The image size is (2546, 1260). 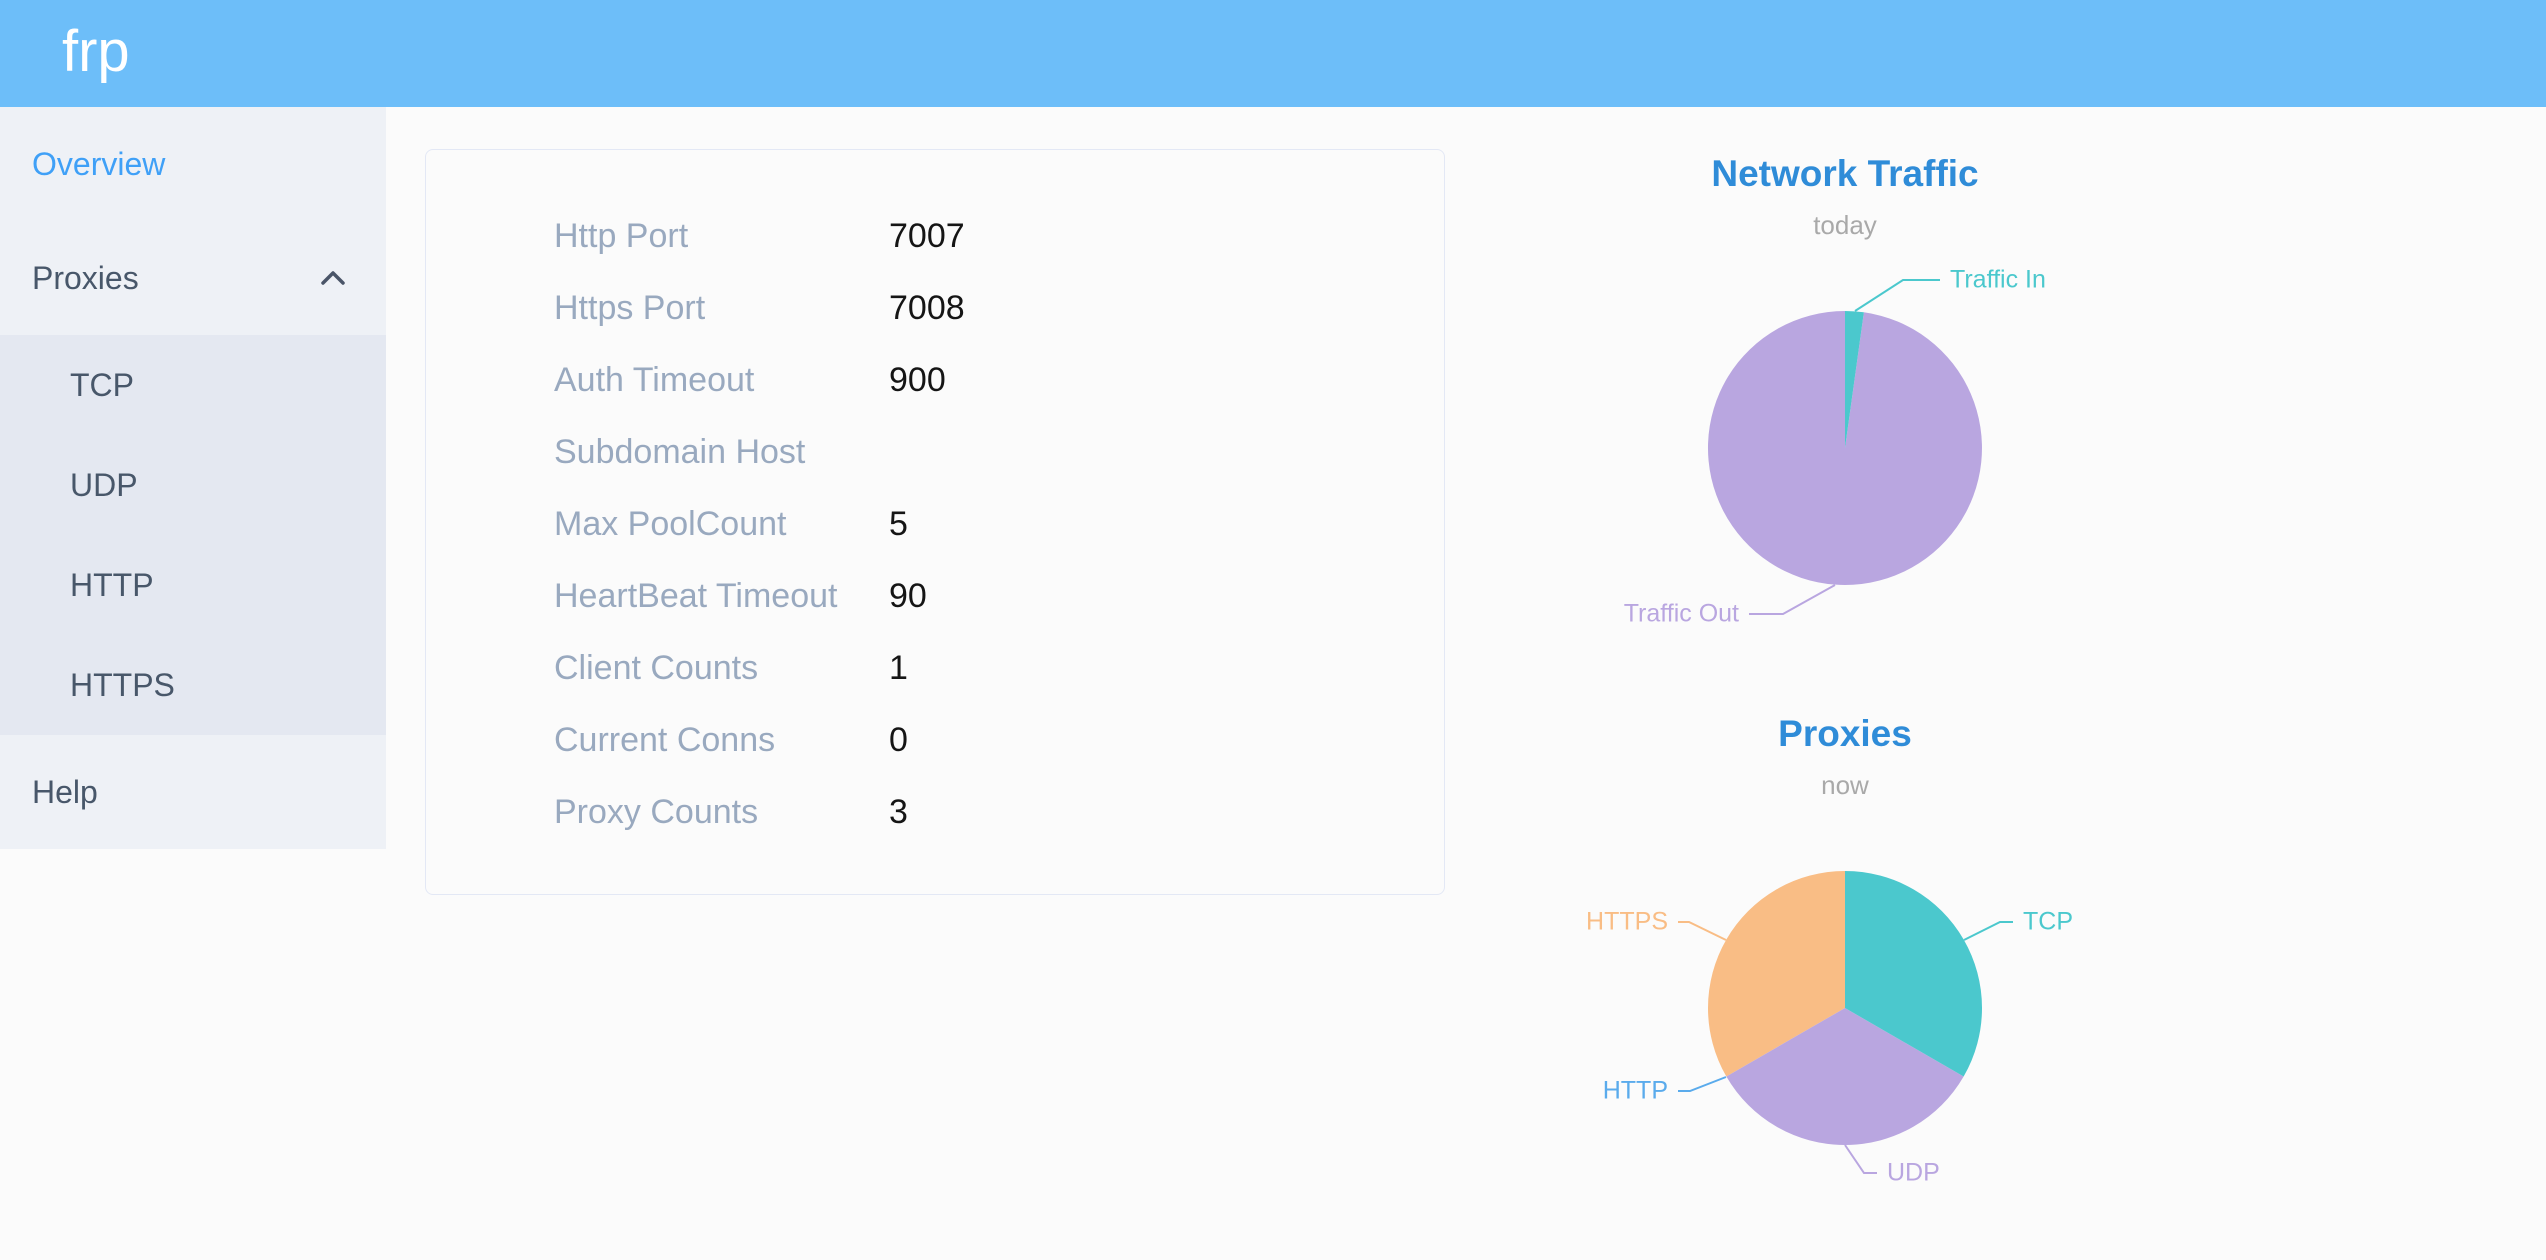 What do you see at coordinates (96, 51) in the screenshot?
I see `app-logo: frp` at bounding box center [96, 51].